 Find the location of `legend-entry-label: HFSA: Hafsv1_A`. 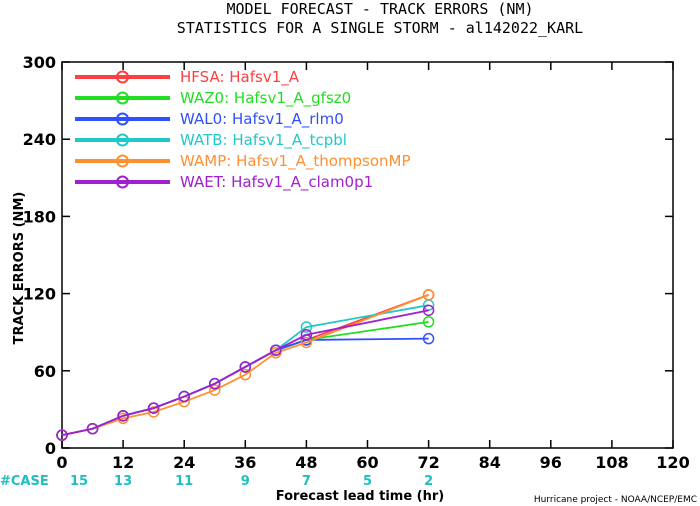

legend-entry-label: HFSA: Hafsv1_A is located at coordinates (240, 77).